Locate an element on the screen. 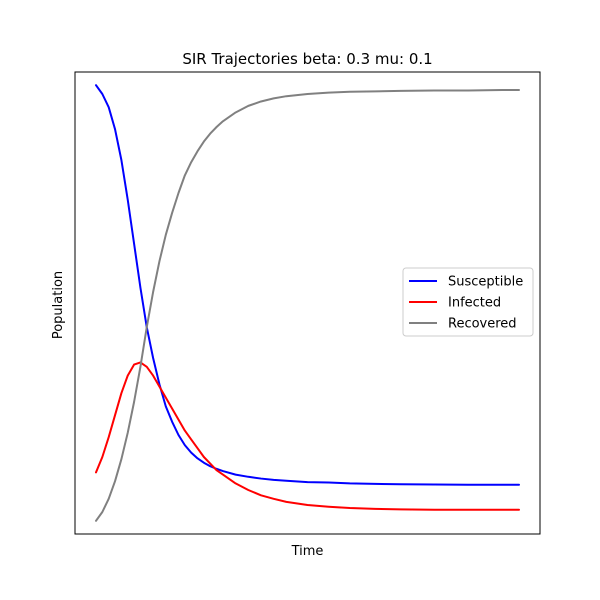 This screenshot has width=600, height=600. legend-label-infected: Infected is located at coordinates (474, 303).